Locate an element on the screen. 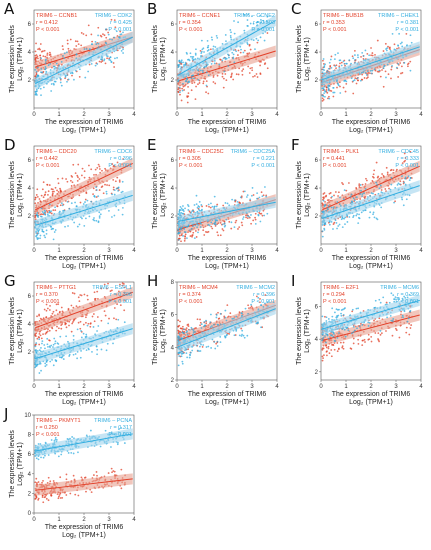 This screenshot has width=431, height=550. series-label: TRIM6 – CDC25A is located at coordinates (253, 152).